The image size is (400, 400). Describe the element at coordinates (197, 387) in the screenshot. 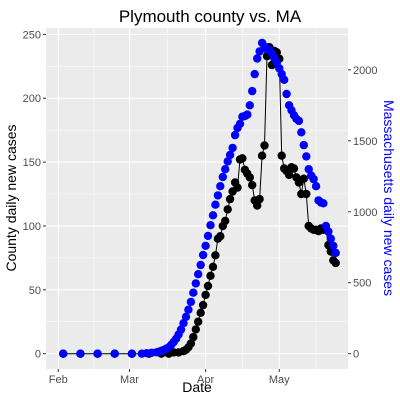

I see `x-axis-title: Date` at that location.